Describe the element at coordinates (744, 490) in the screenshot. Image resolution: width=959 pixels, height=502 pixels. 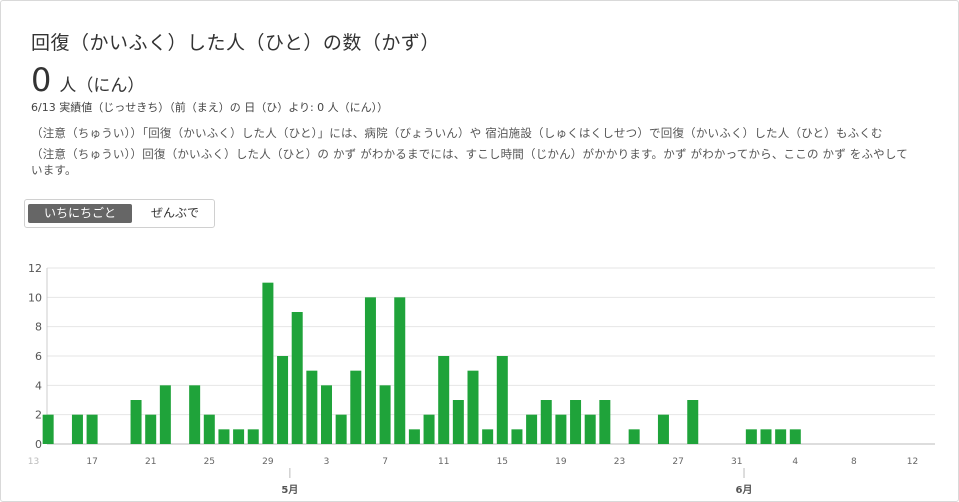
I see `month-label: 6月` at that location.